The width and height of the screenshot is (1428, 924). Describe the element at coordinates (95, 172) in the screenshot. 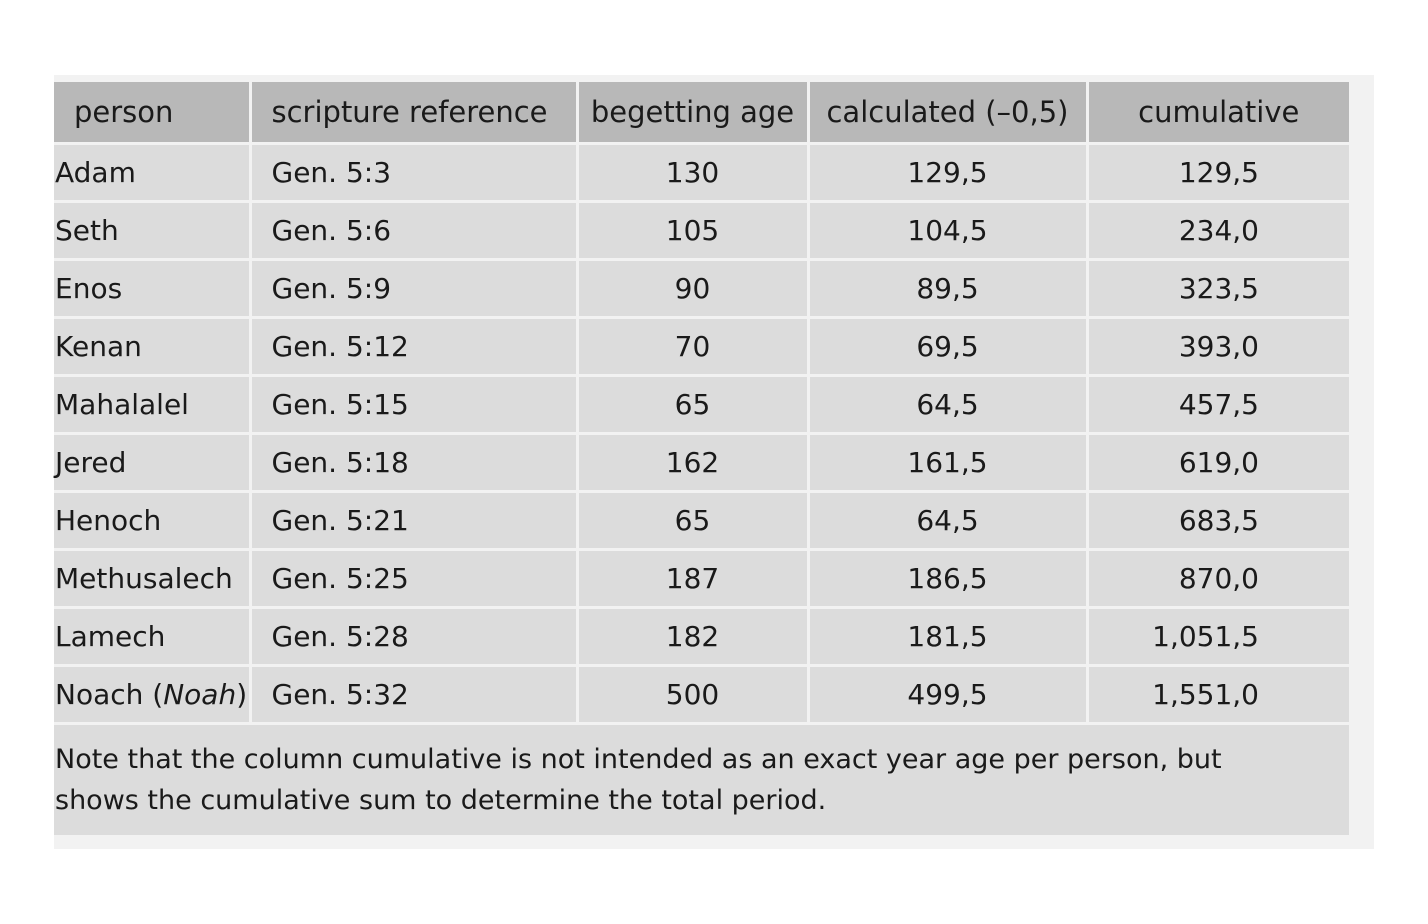

I see `person-name: Adam` at that location.